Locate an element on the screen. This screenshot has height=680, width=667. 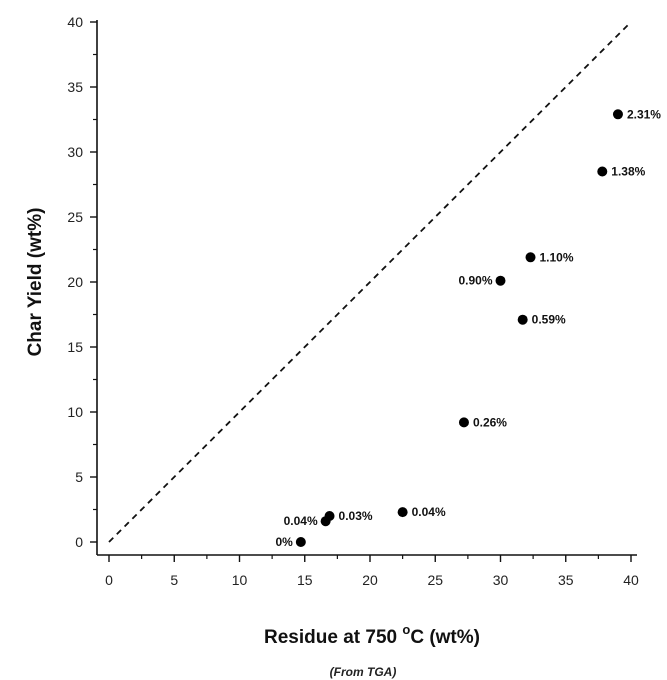
data-label: 0.26% is located at coordinates (490, 422).